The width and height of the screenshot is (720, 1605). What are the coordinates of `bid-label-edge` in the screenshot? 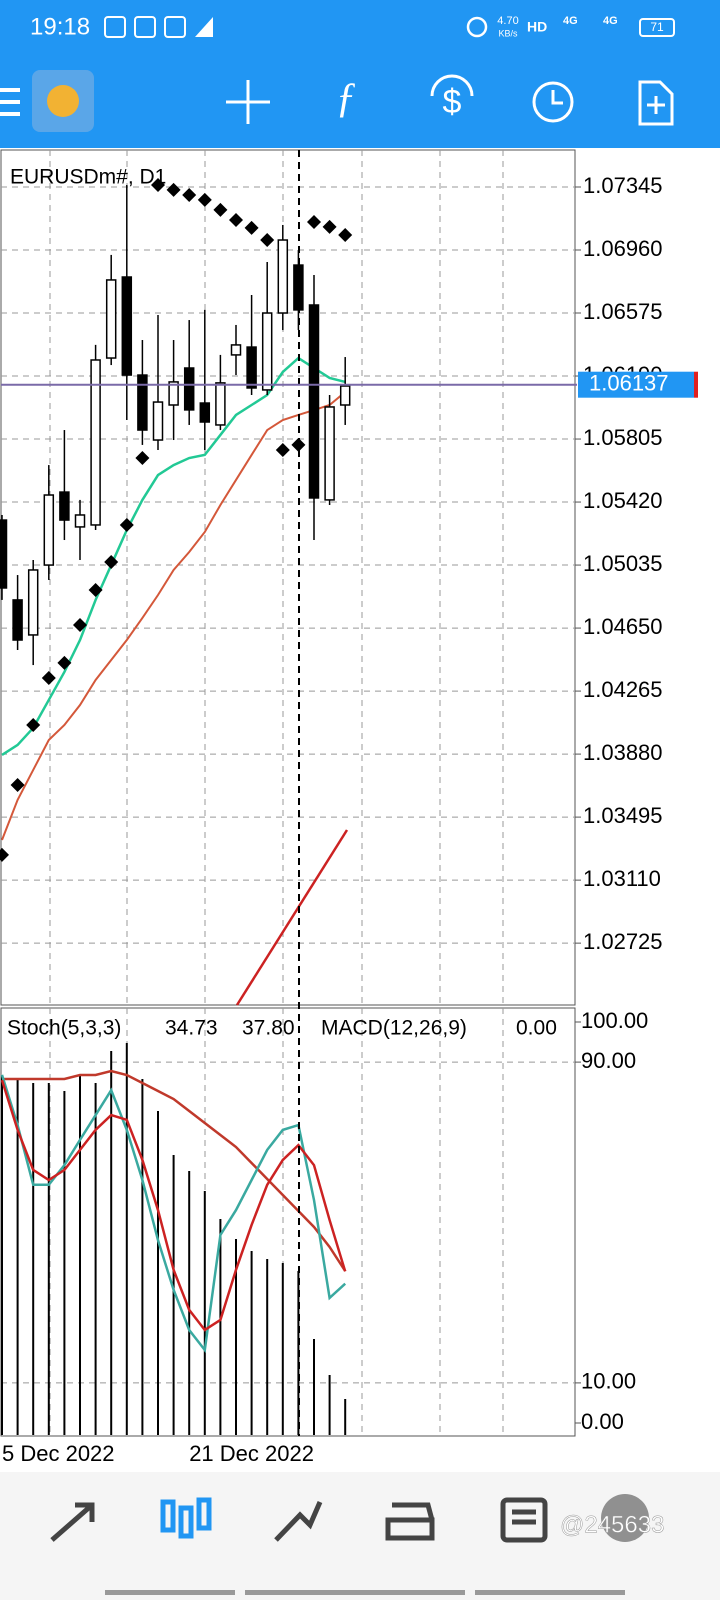 It's located at (696, 384).